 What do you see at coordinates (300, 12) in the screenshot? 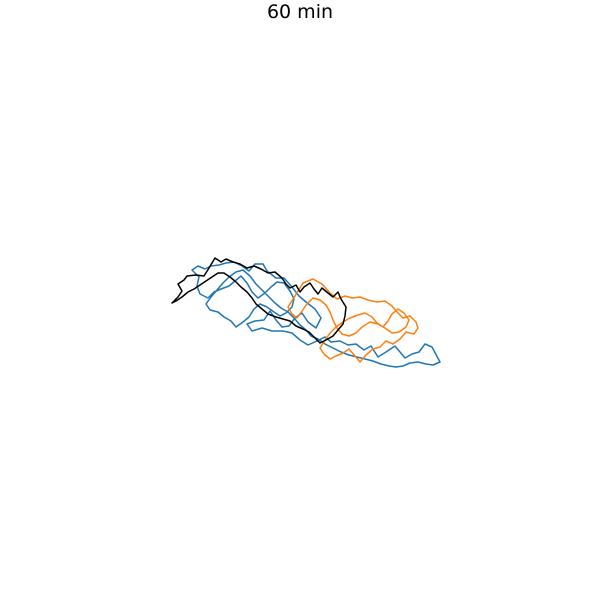
I see `figure-title: 60 min` at bounding box center [300, 12].